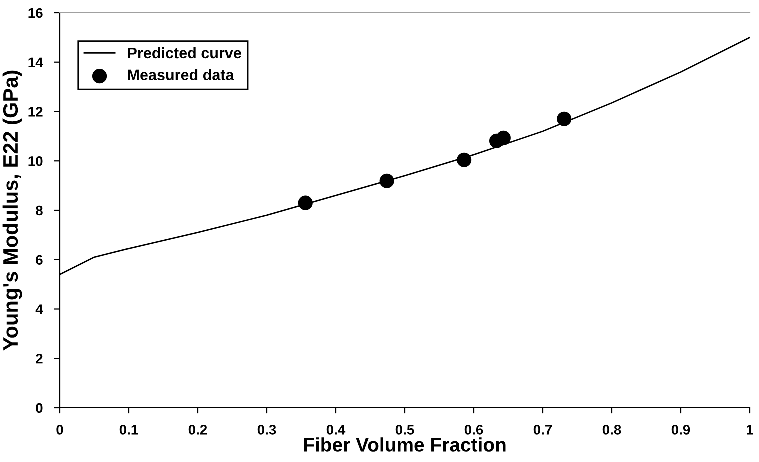 The width and height of the screenshot is (759, 462). What do you see at coordinates (181, 74) in the screenshot?
I see `legend-label: Measured data` at bounding box center [181, 74].